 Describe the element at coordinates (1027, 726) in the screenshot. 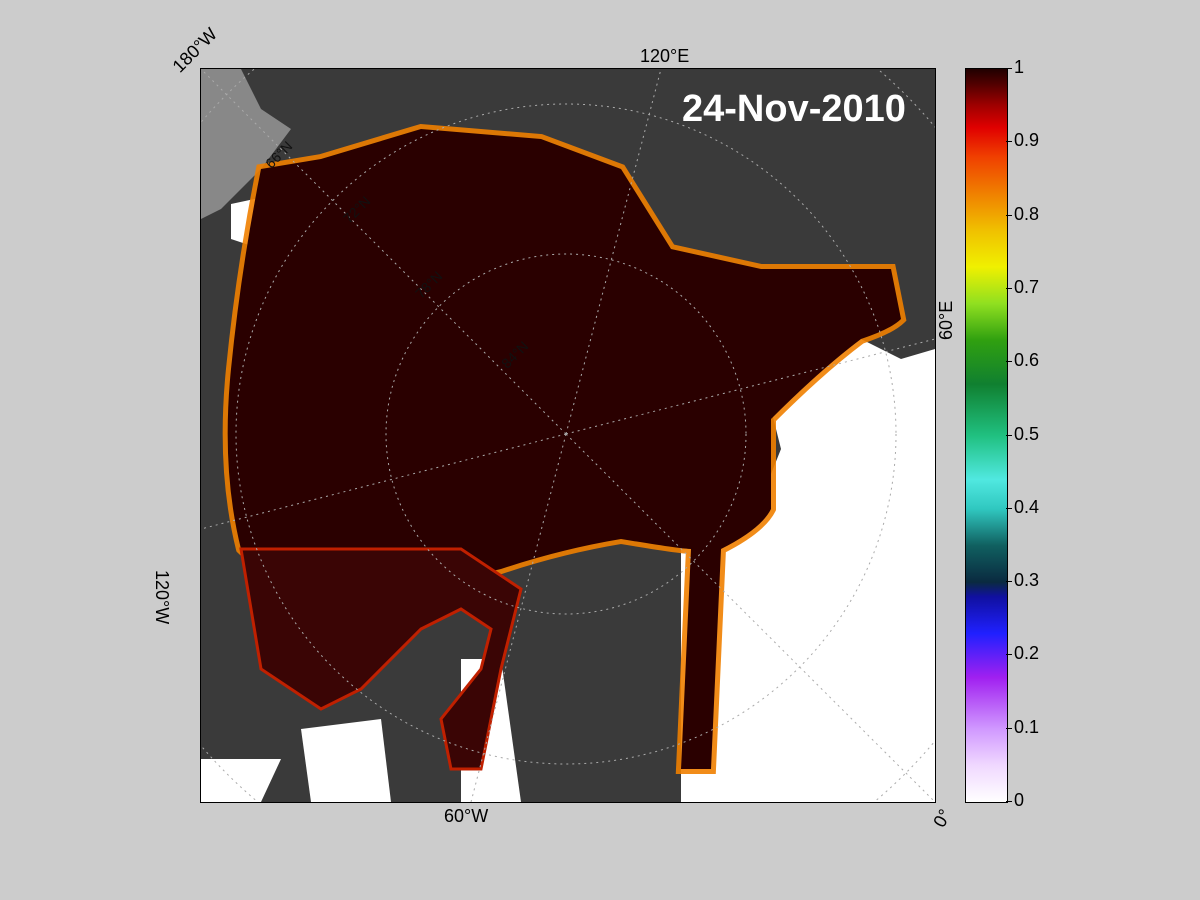

I see `colorbar-tick-label: 0.1` at that location.